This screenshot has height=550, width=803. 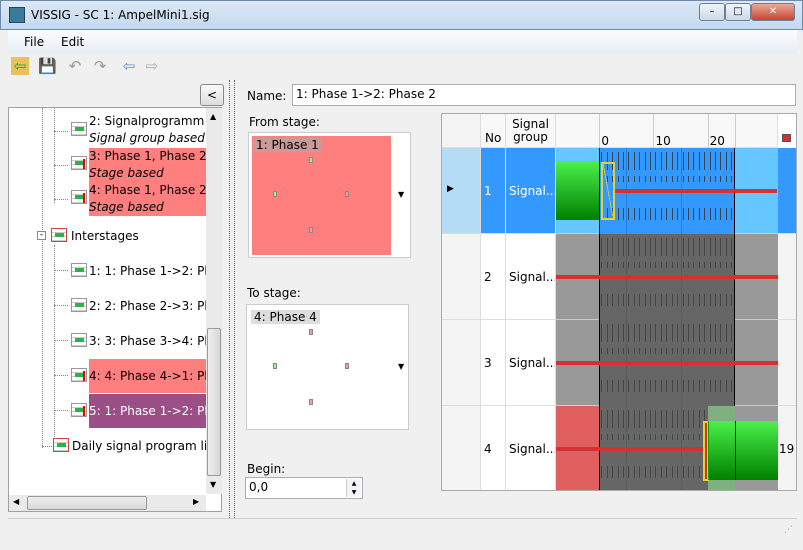 I want to click on save-icon: 💾, so click(x=47, y=66).